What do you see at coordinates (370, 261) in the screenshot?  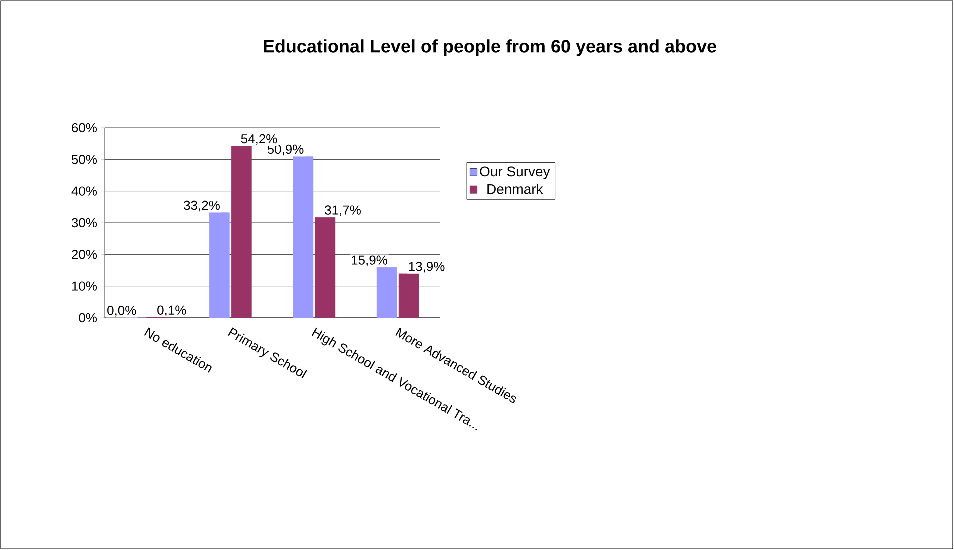 I see `data-label: 15,9%` at bounding box center [370, 261].